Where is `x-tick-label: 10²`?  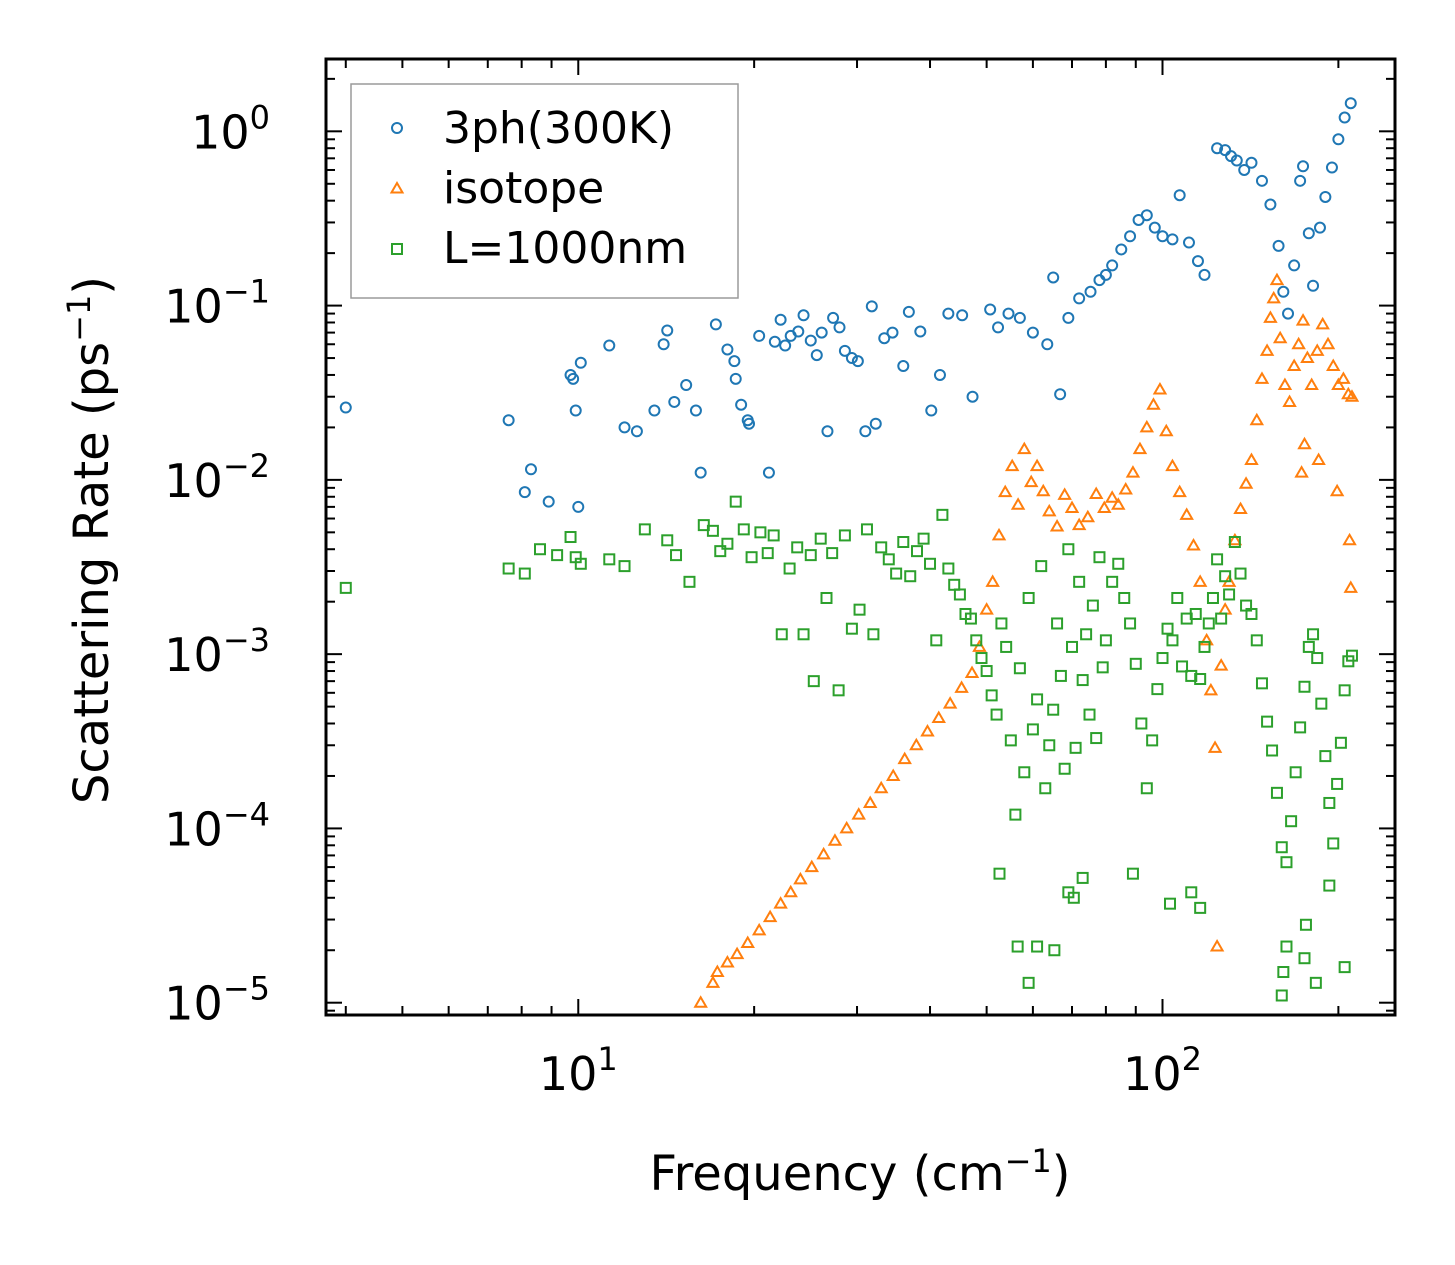 x-tick-label: 10² is located at coordinates (1162, 1070).